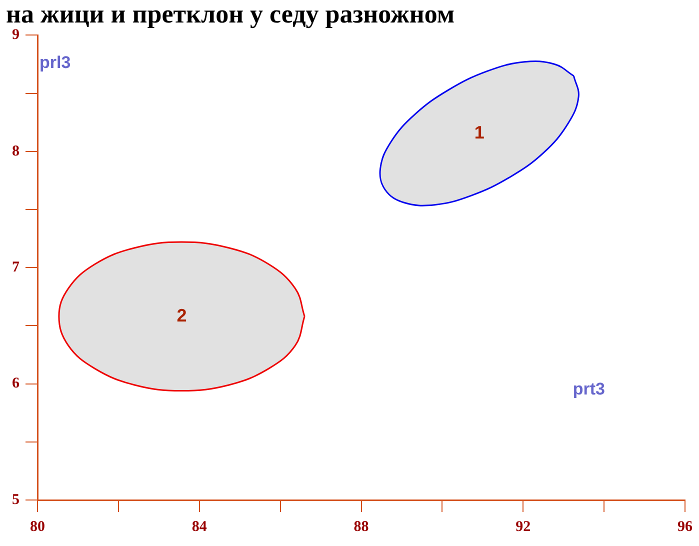 The height and width of the screenshot is (546, 699). I want to click on x-tick-label: 96, so click(685, 526).